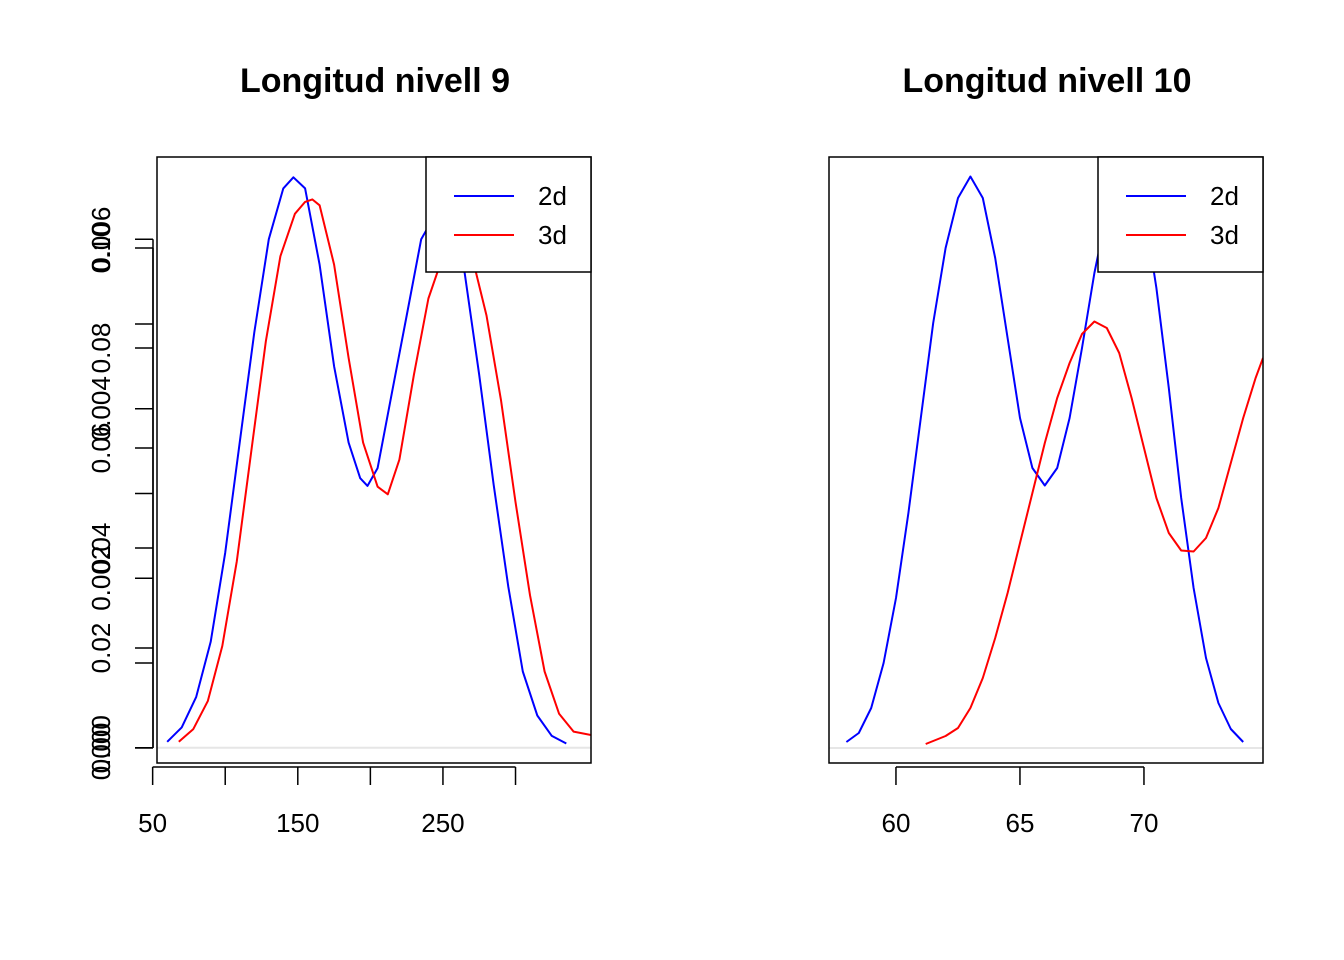 The width and height of the screenshot is (1344, 960). Describe the element at coordinates (152, 823) in the screenshot. I see `x-tick-label: 50` at that location.